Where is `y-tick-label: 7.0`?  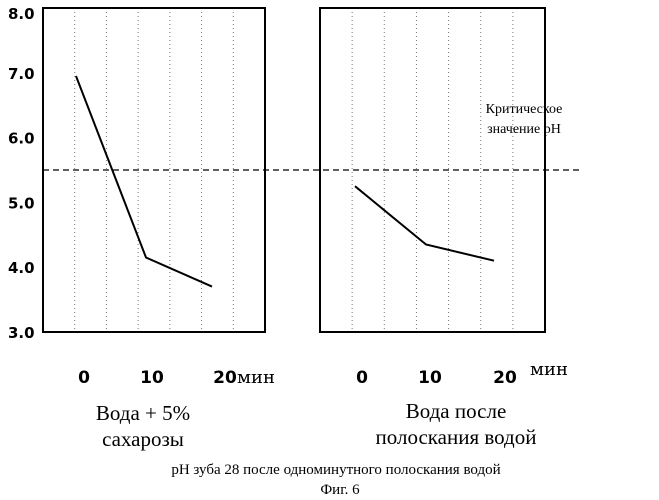
y-tick-label: 7.0 is located at coordinates (21, 74).